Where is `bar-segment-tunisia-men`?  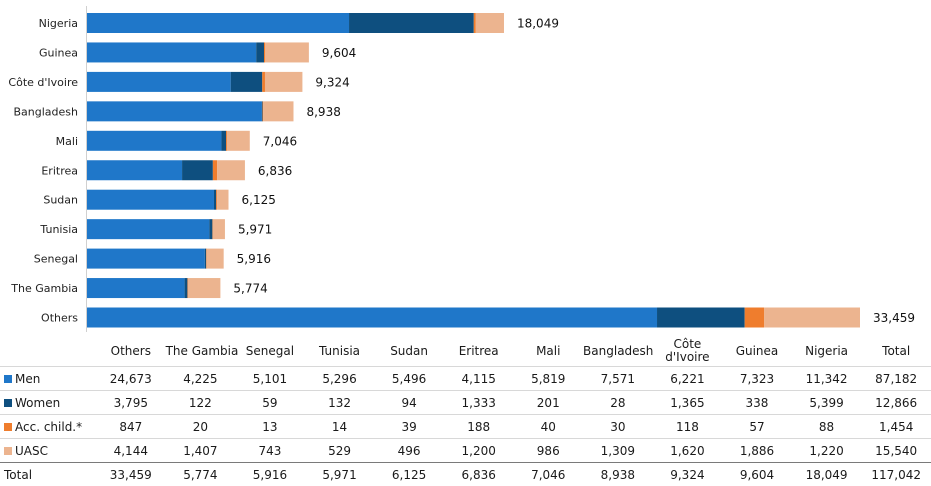
bar-segment-tunisia-men is located at coordinates (148, 229).